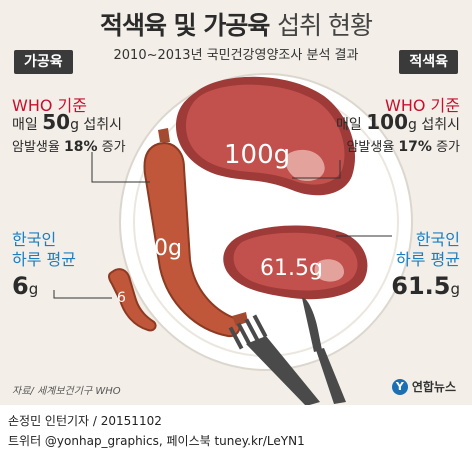 Image resolution: width=472 pixels, height=456 pixels. I want to click on page-subtitle: 2010~2013년 국민건강영양조사 분석 결과, so click(236, 55).